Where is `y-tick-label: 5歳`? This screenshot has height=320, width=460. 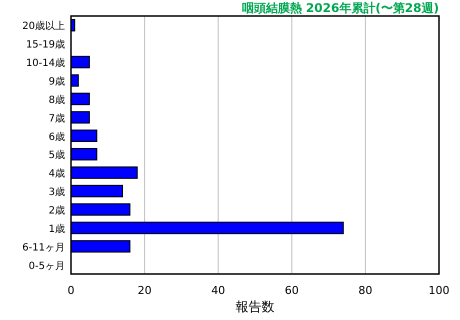 y-tick-label: 5歳 is located at coordinates (56, 155).